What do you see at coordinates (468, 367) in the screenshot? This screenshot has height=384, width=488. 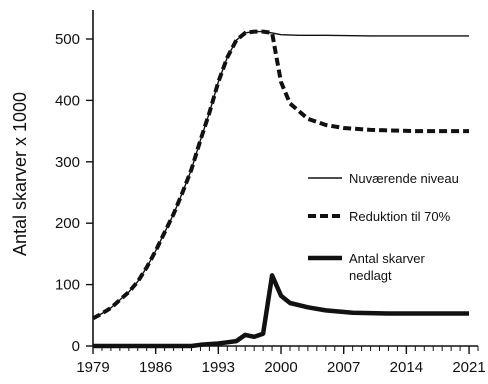 I see `x-tick-label: 2021` at bounding box center [468, 367].